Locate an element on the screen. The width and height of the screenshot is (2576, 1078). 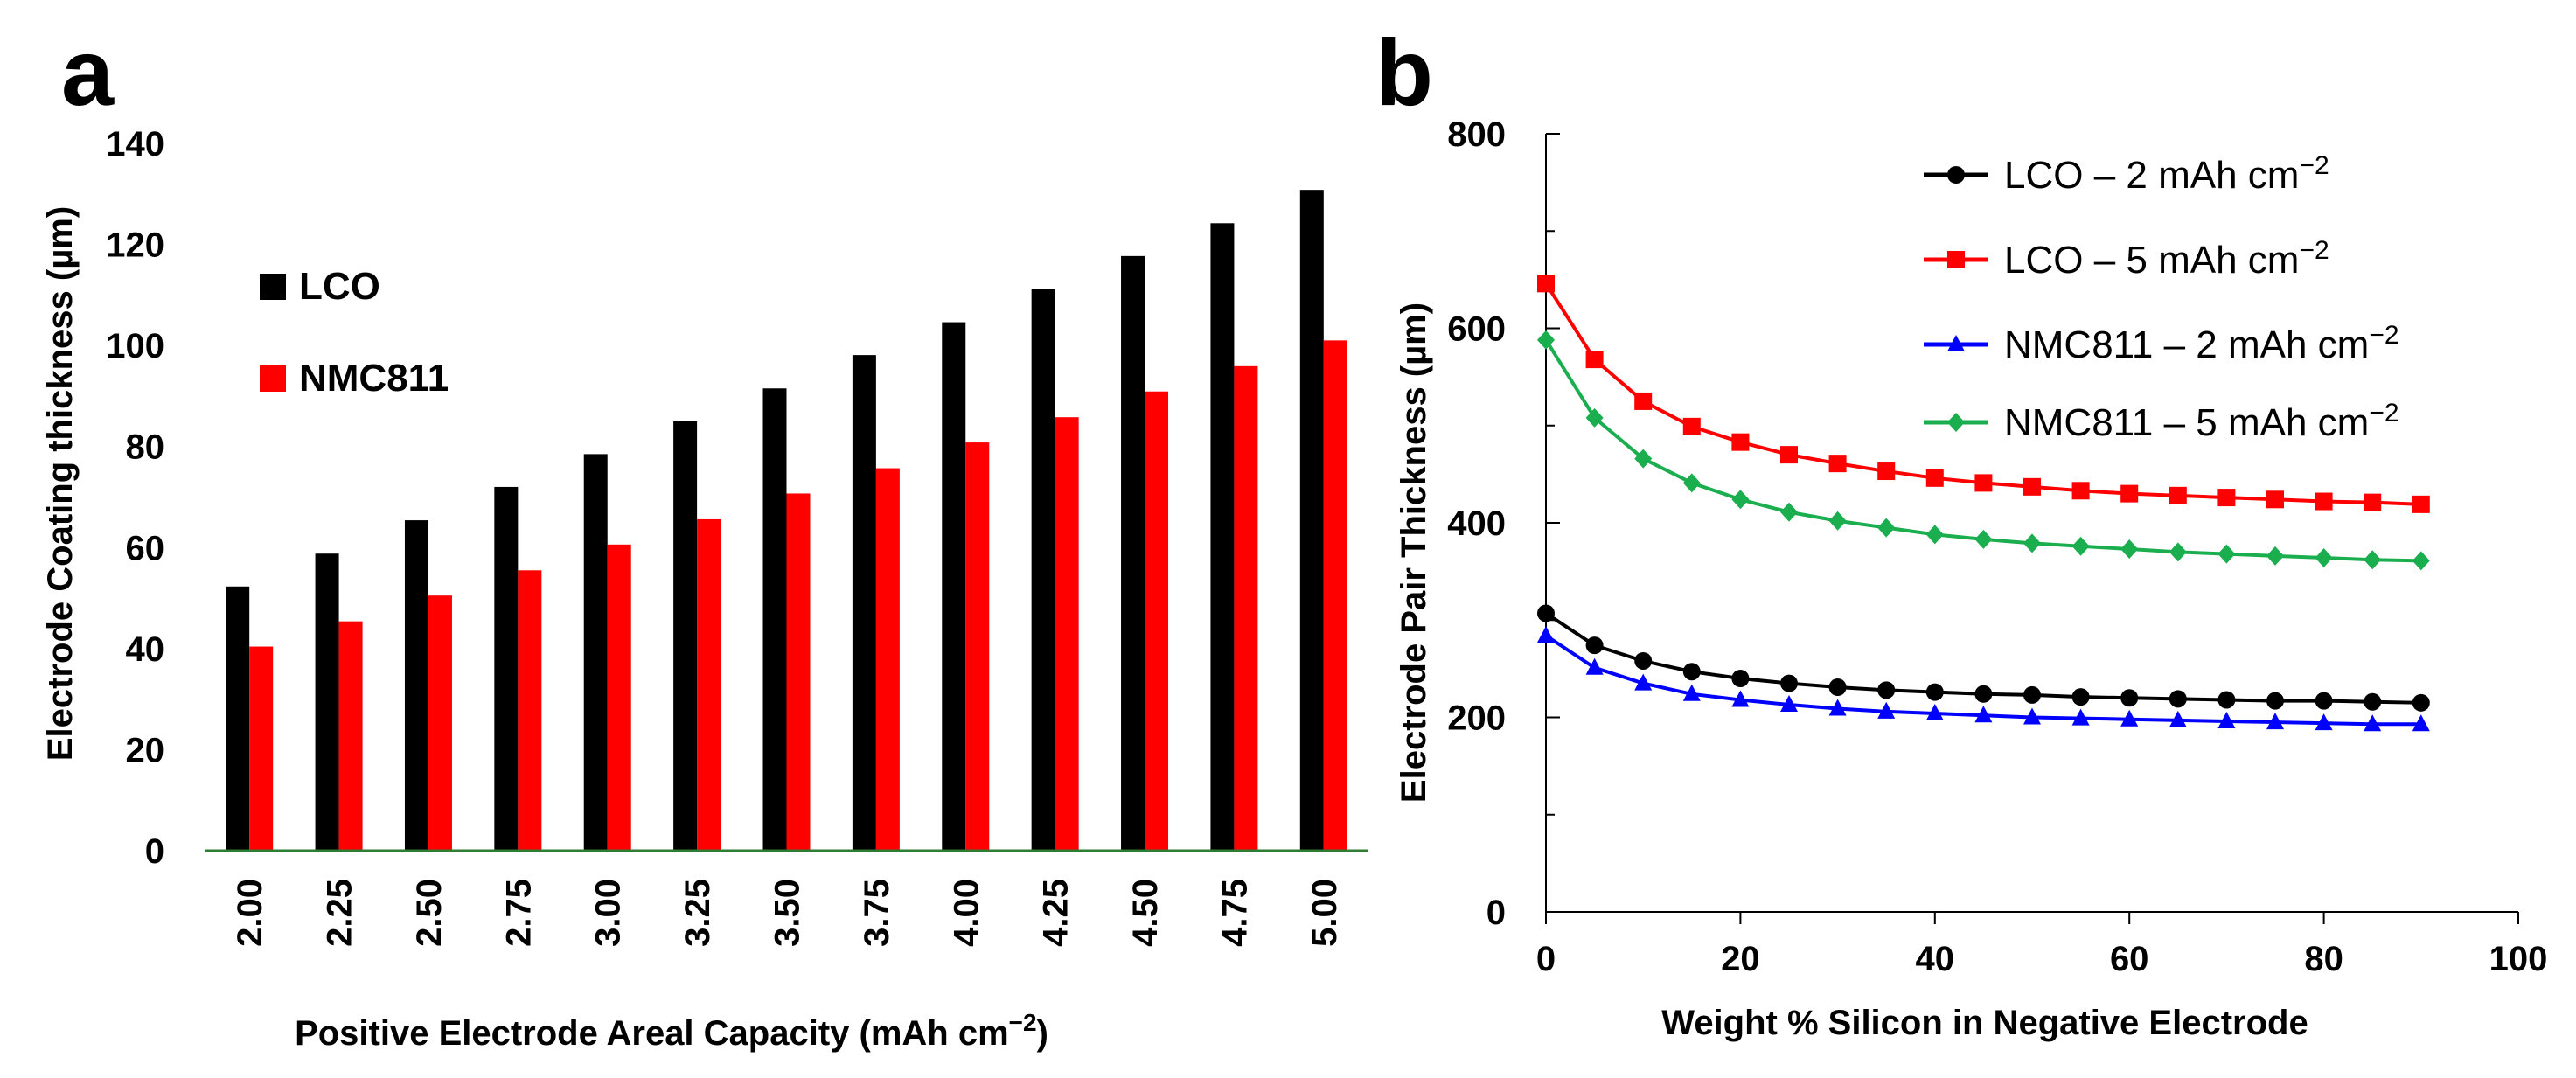
legend-nmc-2-entry: NMC811 – 2 mAh cm−2 is located at coordinates (2161, 343).